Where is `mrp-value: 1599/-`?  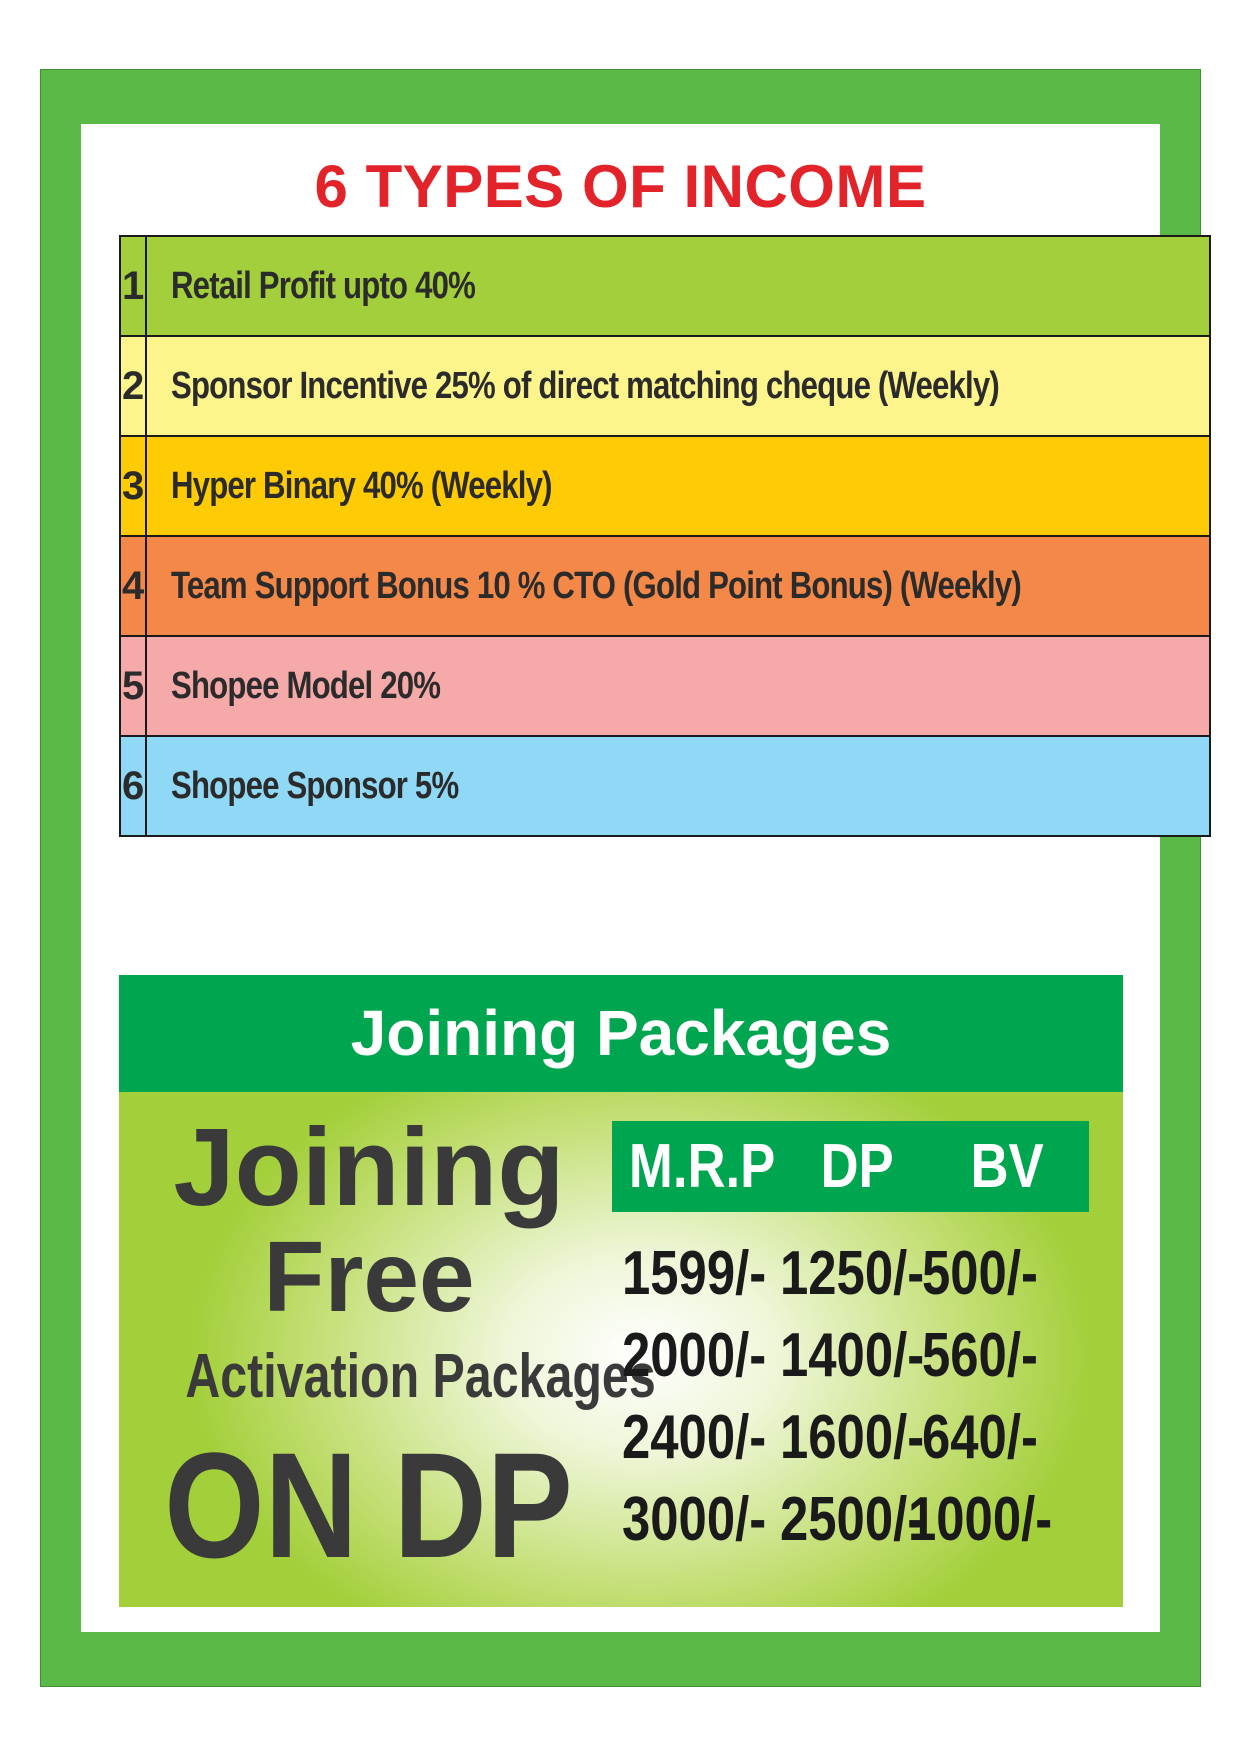 mrp-value: 1599/- is located at coordinates (694, 1273).